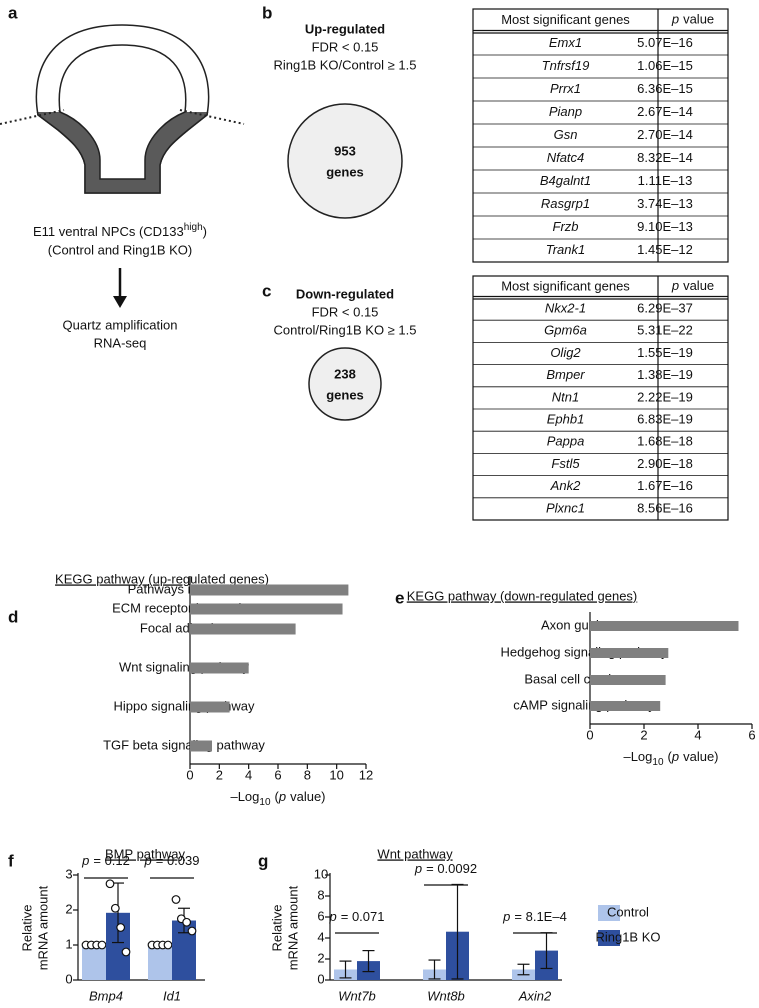 The height and width of the screenshot is (1008, 759). I want to click on gene-name: Rasgrp1, so click(565, 203).